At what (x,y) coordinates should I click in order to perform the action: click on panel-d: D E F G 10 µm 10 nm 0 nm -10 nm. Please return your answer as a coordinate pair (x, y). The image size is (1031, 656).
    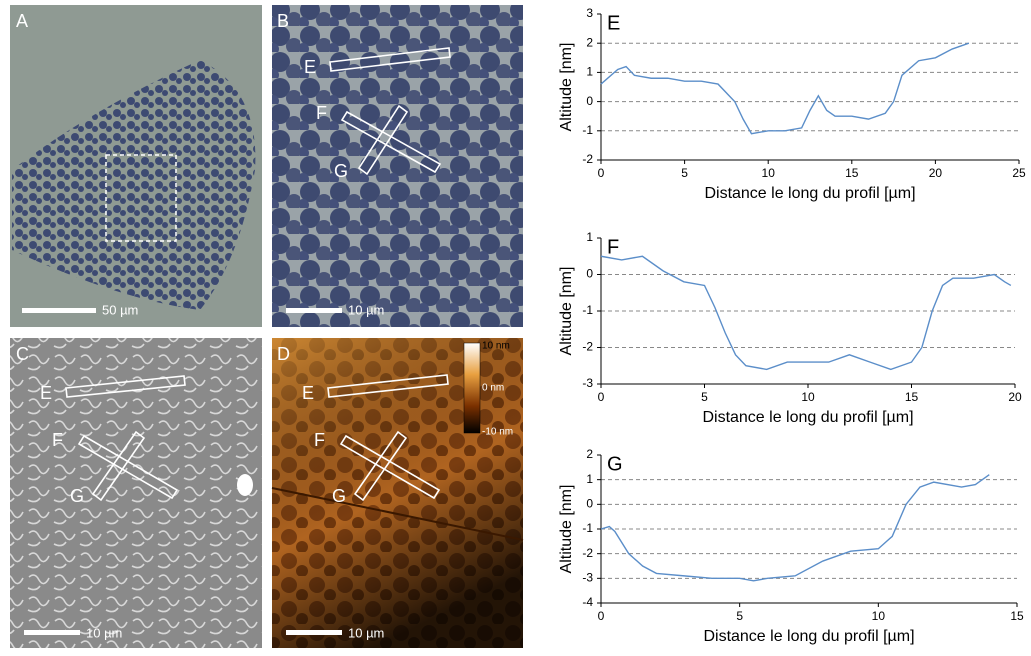
    Looking at the image, I should click on (397, 493).